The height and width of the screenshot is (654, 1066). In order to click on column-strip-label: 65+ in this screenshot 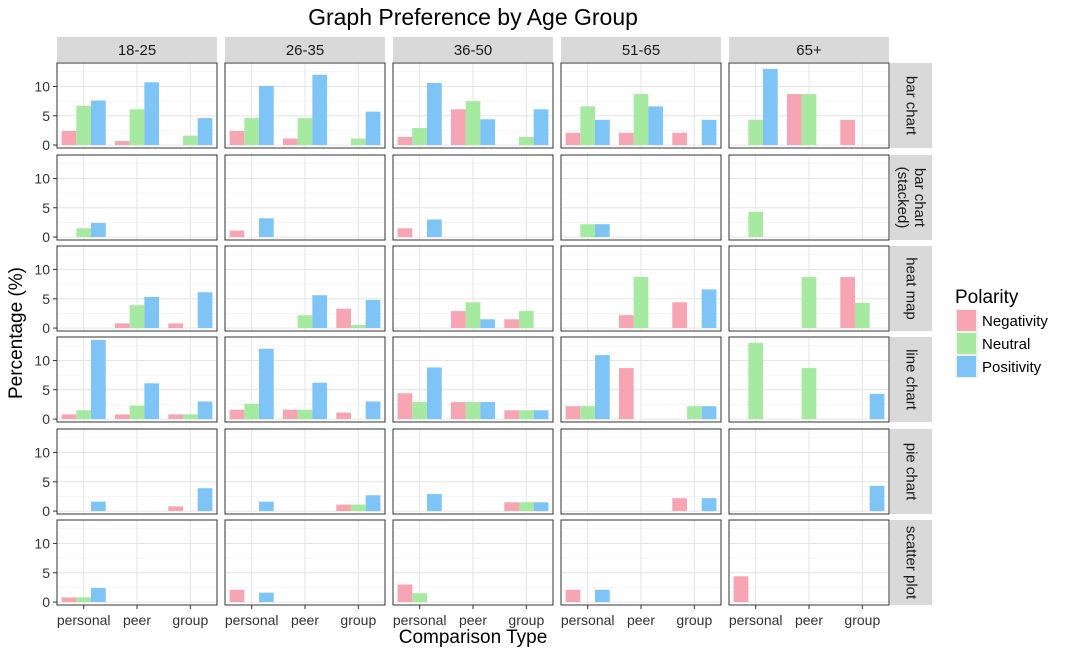, I will do `click(809, 50)`.